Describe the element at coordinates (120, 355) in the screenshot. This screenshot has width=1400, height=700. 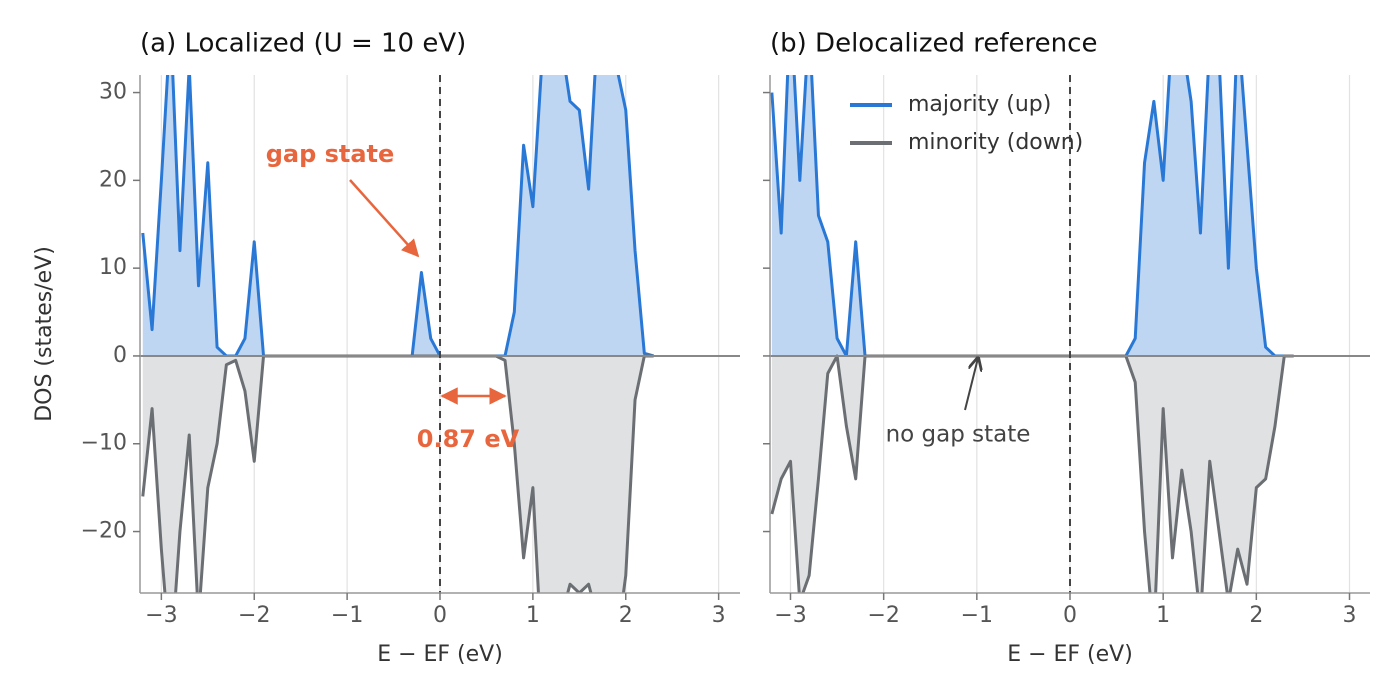
I see `y-tick-label: 0` at that location.